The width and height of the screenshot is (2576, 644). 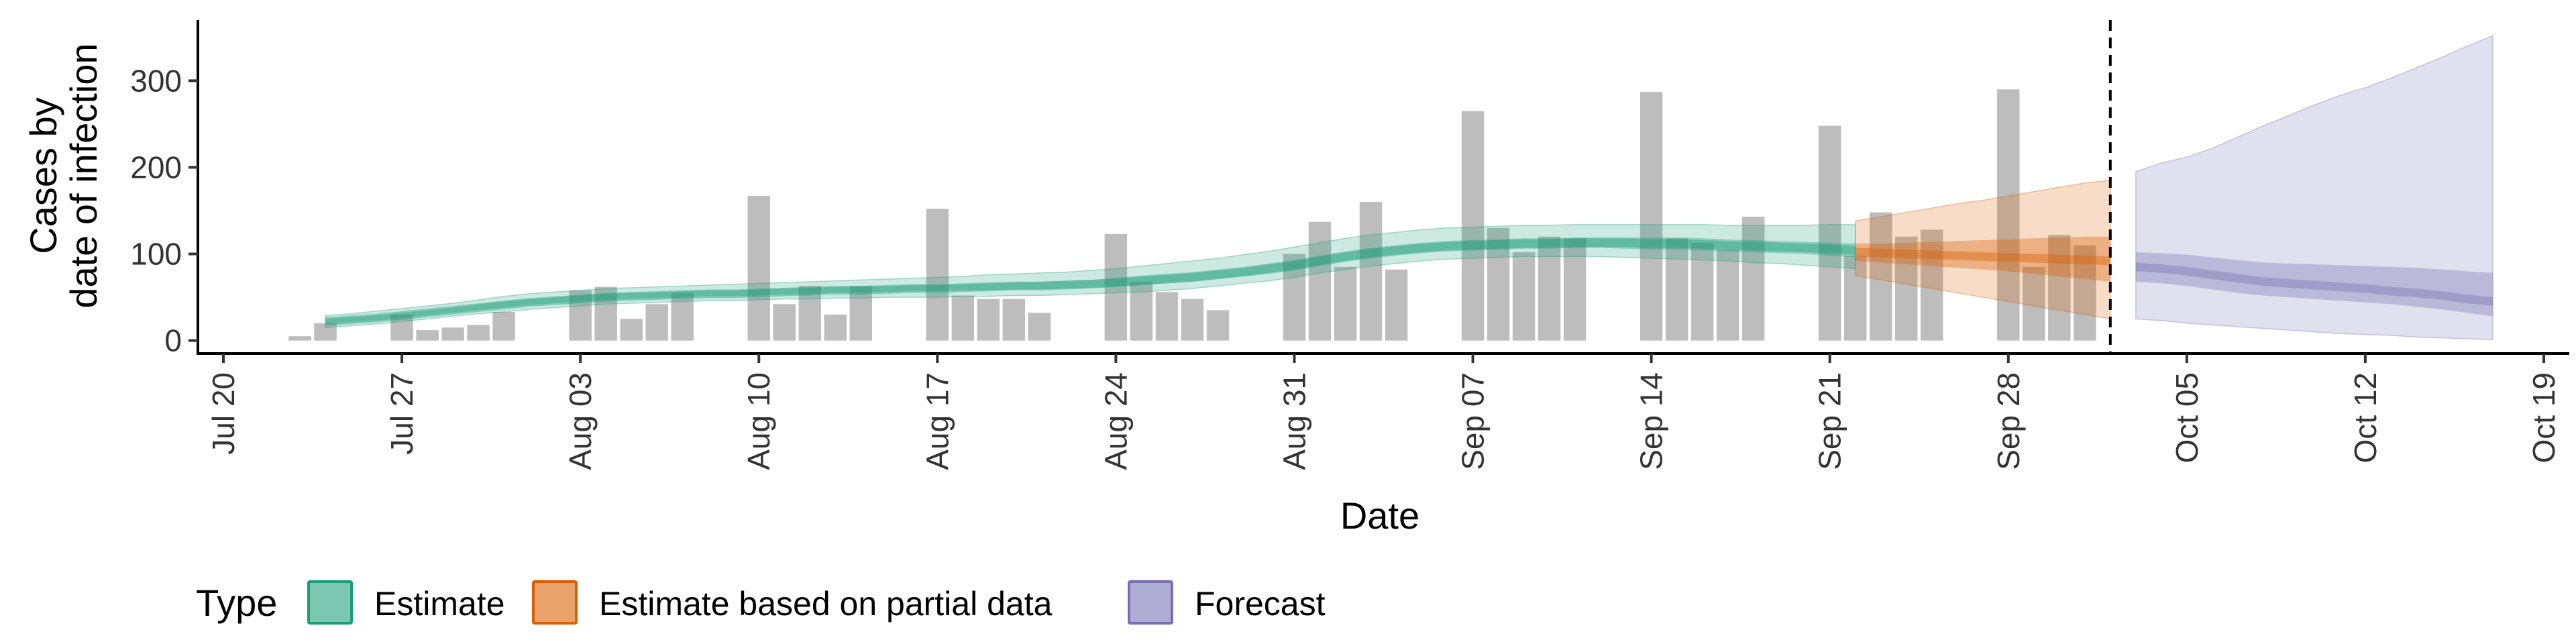 What do you see at coordinates (580, 421) in the screenshot?
I see `x-tick-label: Aug 03` at bounding box center [580, 421].